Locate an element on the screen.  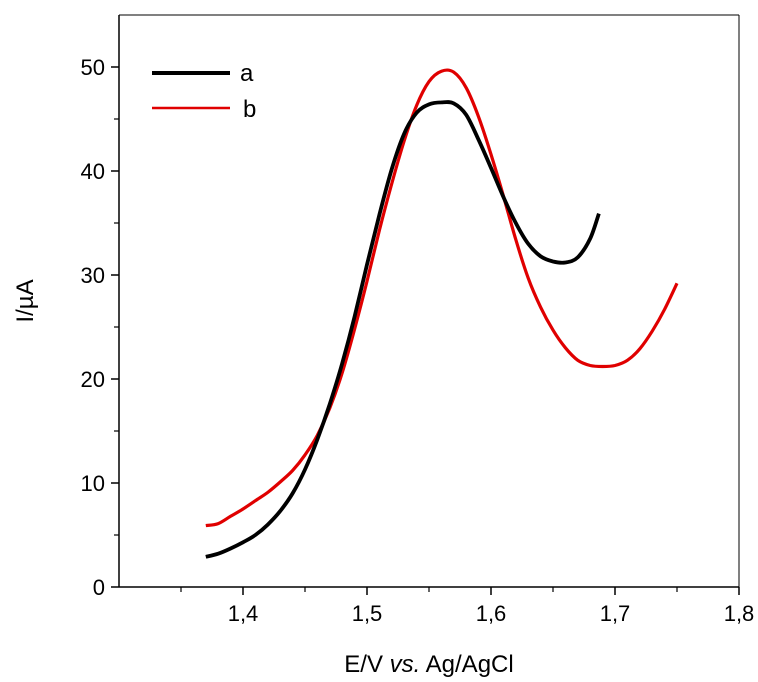
x-axis-title-part-2: vs. is located at coordinates (405, 664).